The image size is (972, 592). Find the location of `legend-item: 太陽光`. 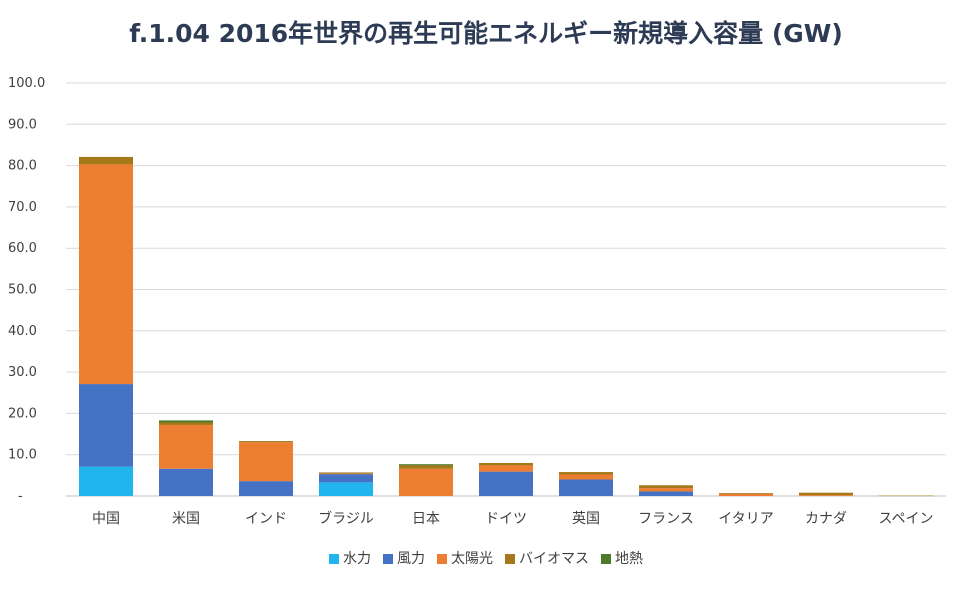

legend-item: 太陽光 is located at coordinates (465, 558).